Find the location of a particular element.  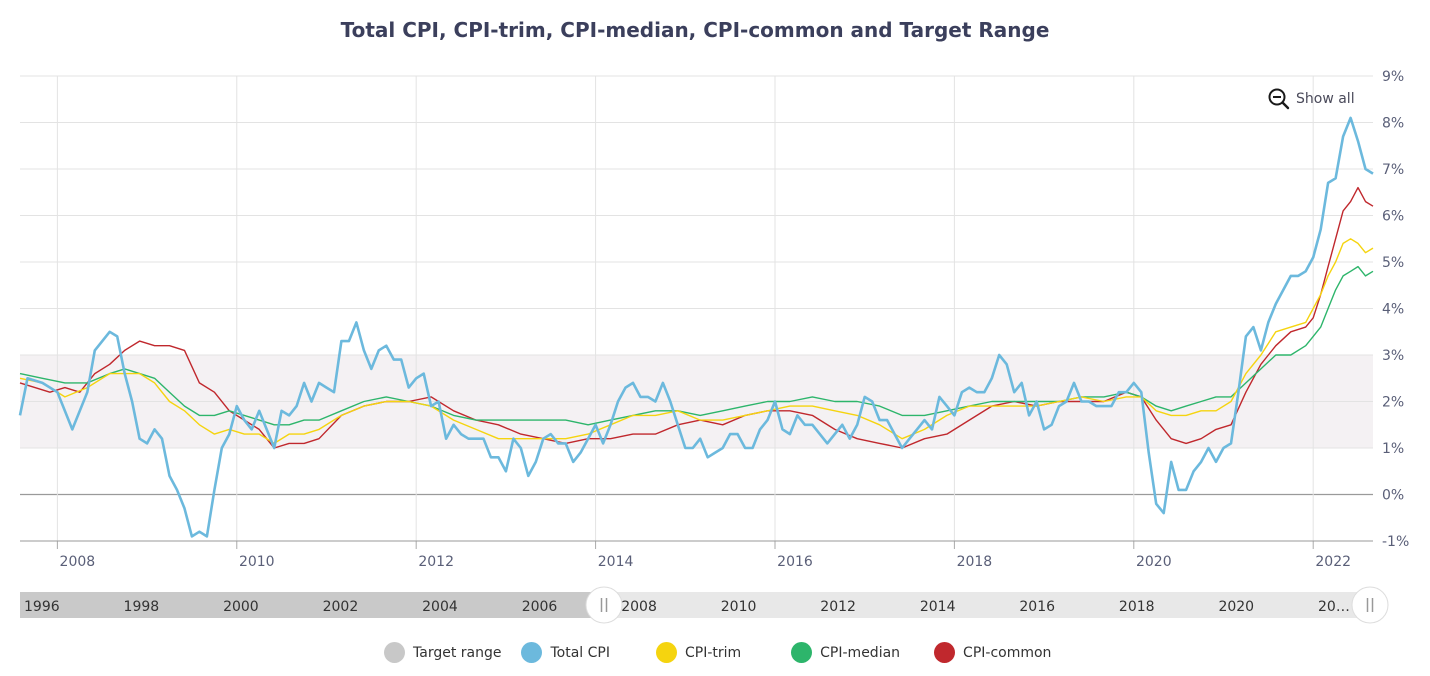

y-tick-label: 4% is located at coordinates (1393, 310).